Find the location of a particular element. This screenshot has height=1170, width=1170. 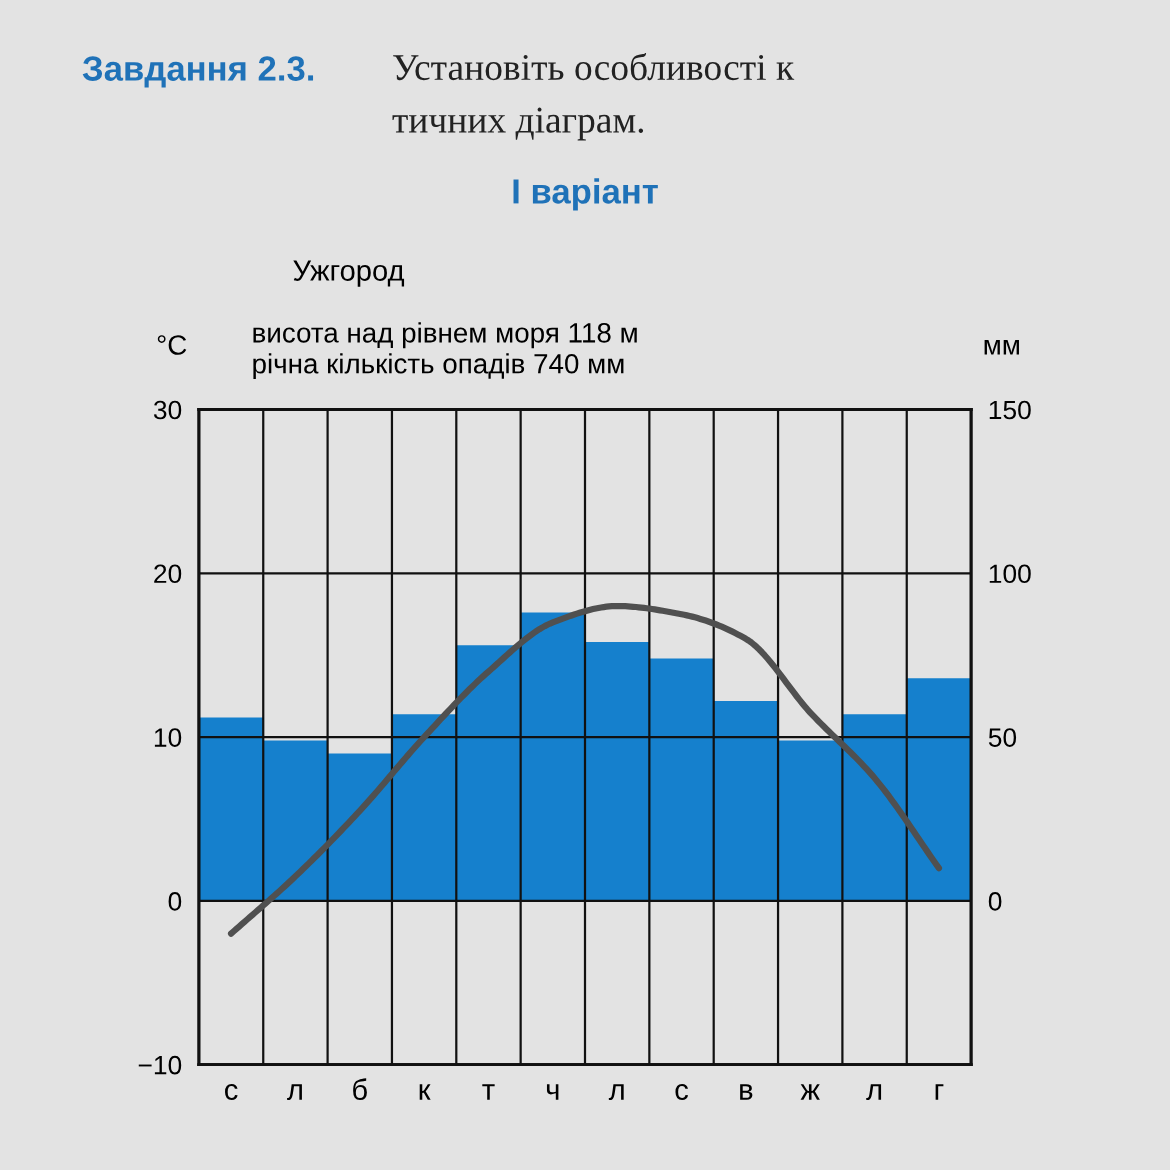

y-tick-label: 0 is located at coordinates (175, 901).